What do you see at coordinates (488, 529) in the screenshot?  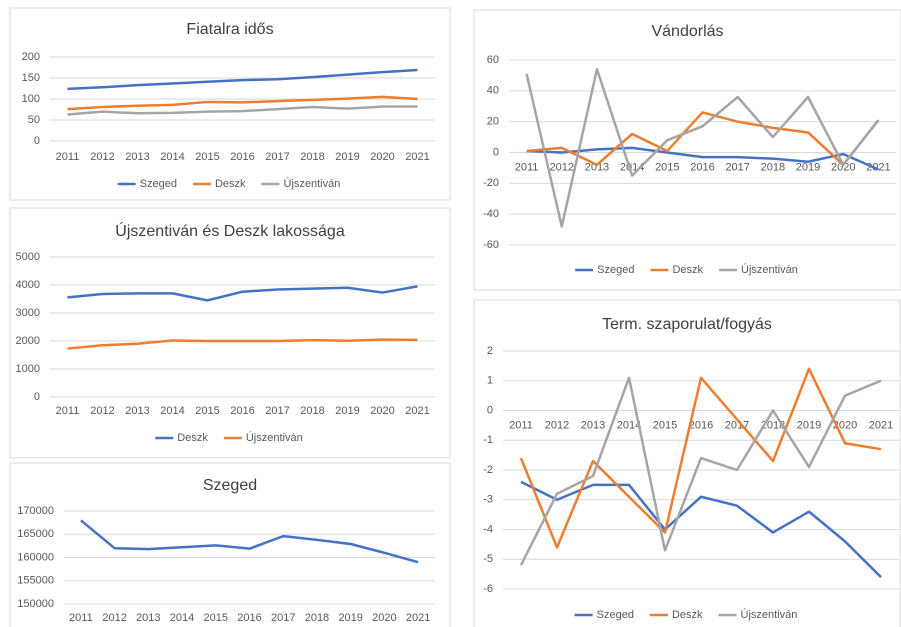 I see `y-tick-label: -4` at bounding box center [488, 529].